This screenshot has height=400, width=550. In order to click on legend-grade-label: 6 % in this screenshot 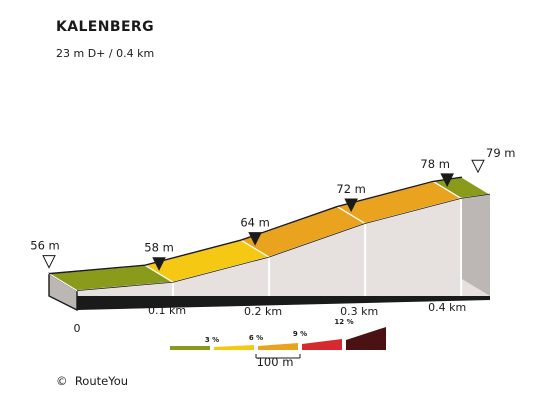, I will do `click(256, 338)`.